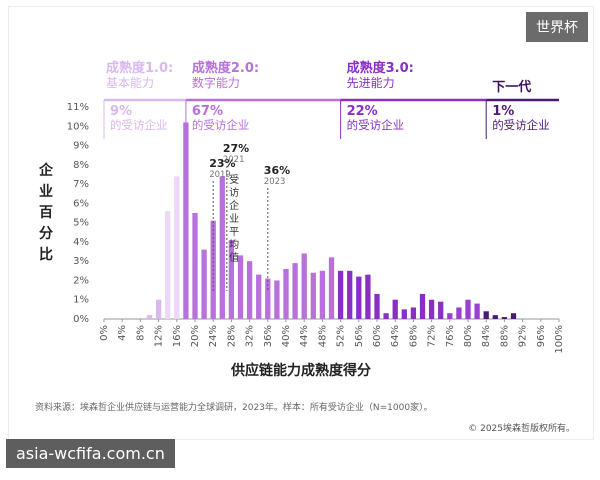  I want to click on y-axis-title-char: 百, so click(46, 213).